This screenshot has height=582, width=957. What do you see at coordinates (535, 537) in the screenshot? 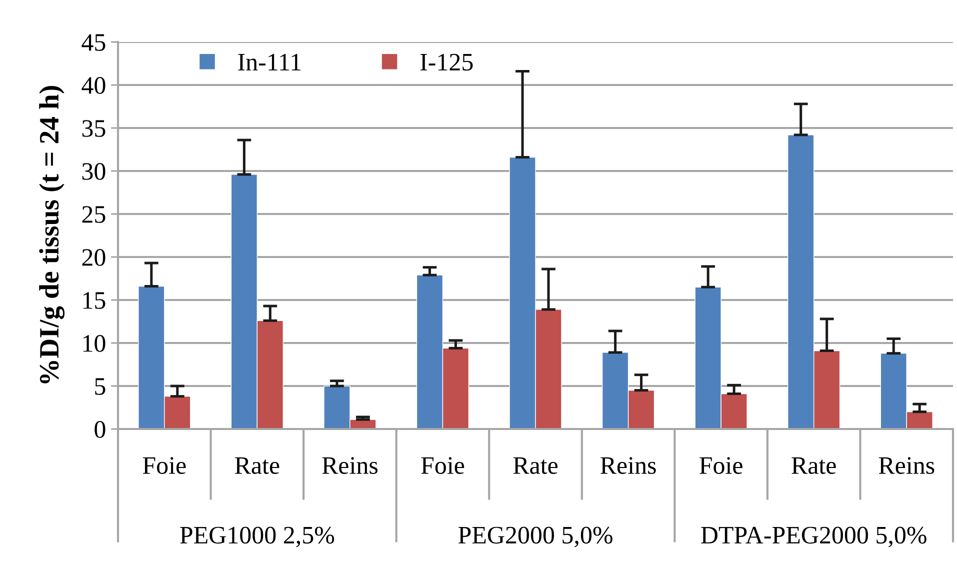
I see `text: PEG2000 5,0%` at bounding box center [535, 537].